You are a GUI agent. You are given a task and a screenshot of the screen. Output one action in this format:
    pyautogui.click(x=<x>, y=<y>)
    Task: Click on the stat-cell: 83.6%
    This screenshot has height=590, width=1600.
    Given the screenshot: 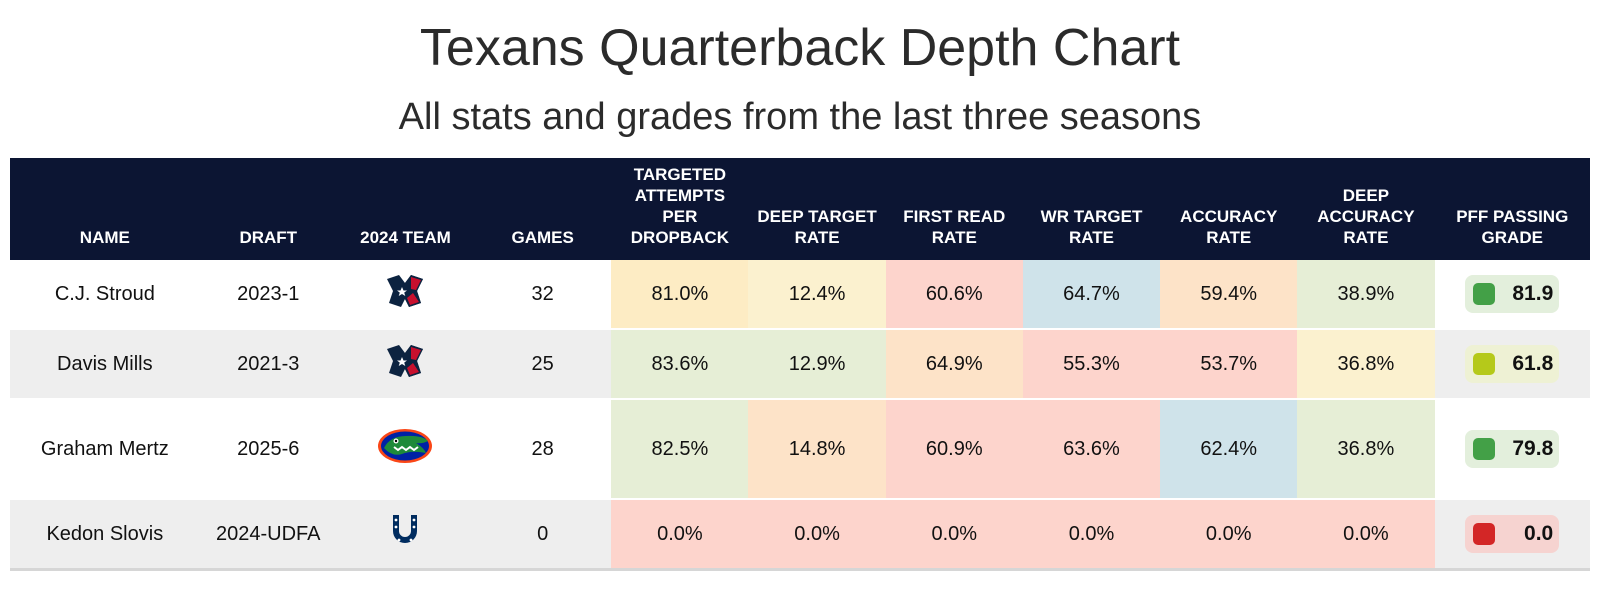 What is the action you would take?
    pyautogui.click(x=680, y=364)
    